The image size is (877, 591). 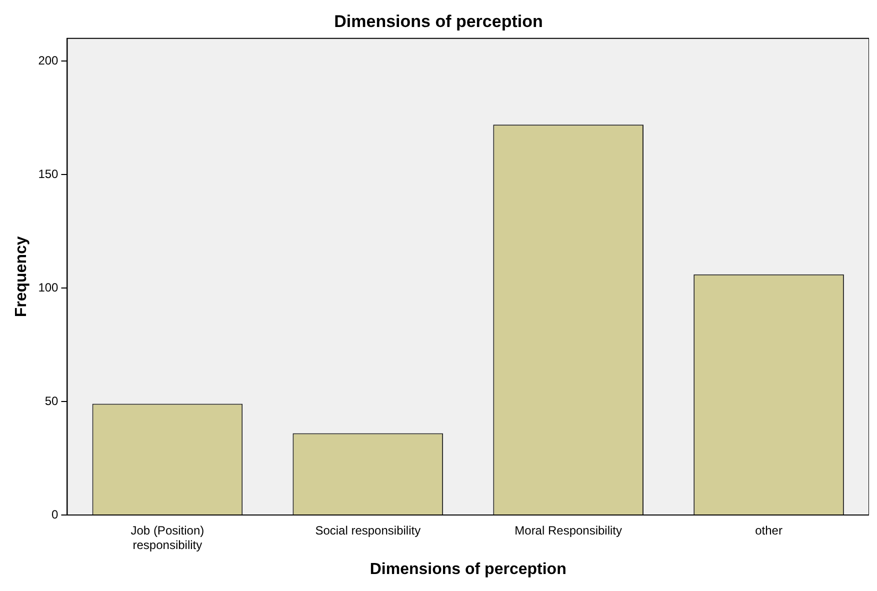 I want to click on y-tick-label: 150, so click(x=48, y=173).